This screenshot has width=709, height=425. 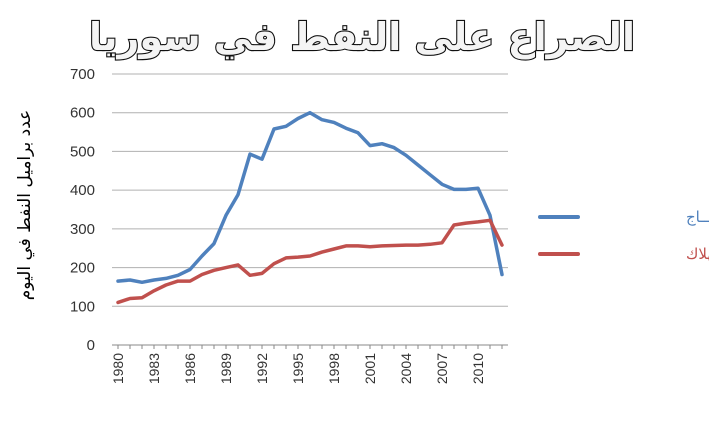 What do you see at coordinates (478, 368) in the screenshot?
I see `x-tick-label: 2010` at bounding box center [478, 368].